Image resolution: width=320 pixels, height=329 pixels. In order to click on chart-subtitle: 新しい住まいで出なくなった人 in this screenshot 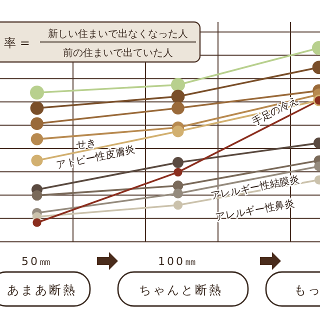, I will do `click(118, 34)`.